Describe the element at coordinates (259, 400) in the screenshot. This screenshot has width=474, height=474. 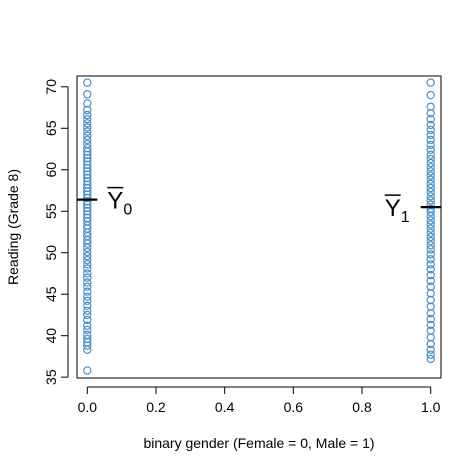
I see `x-axis: 0.0 0.2 0.4 0.6 0.8 1.0` at that location.